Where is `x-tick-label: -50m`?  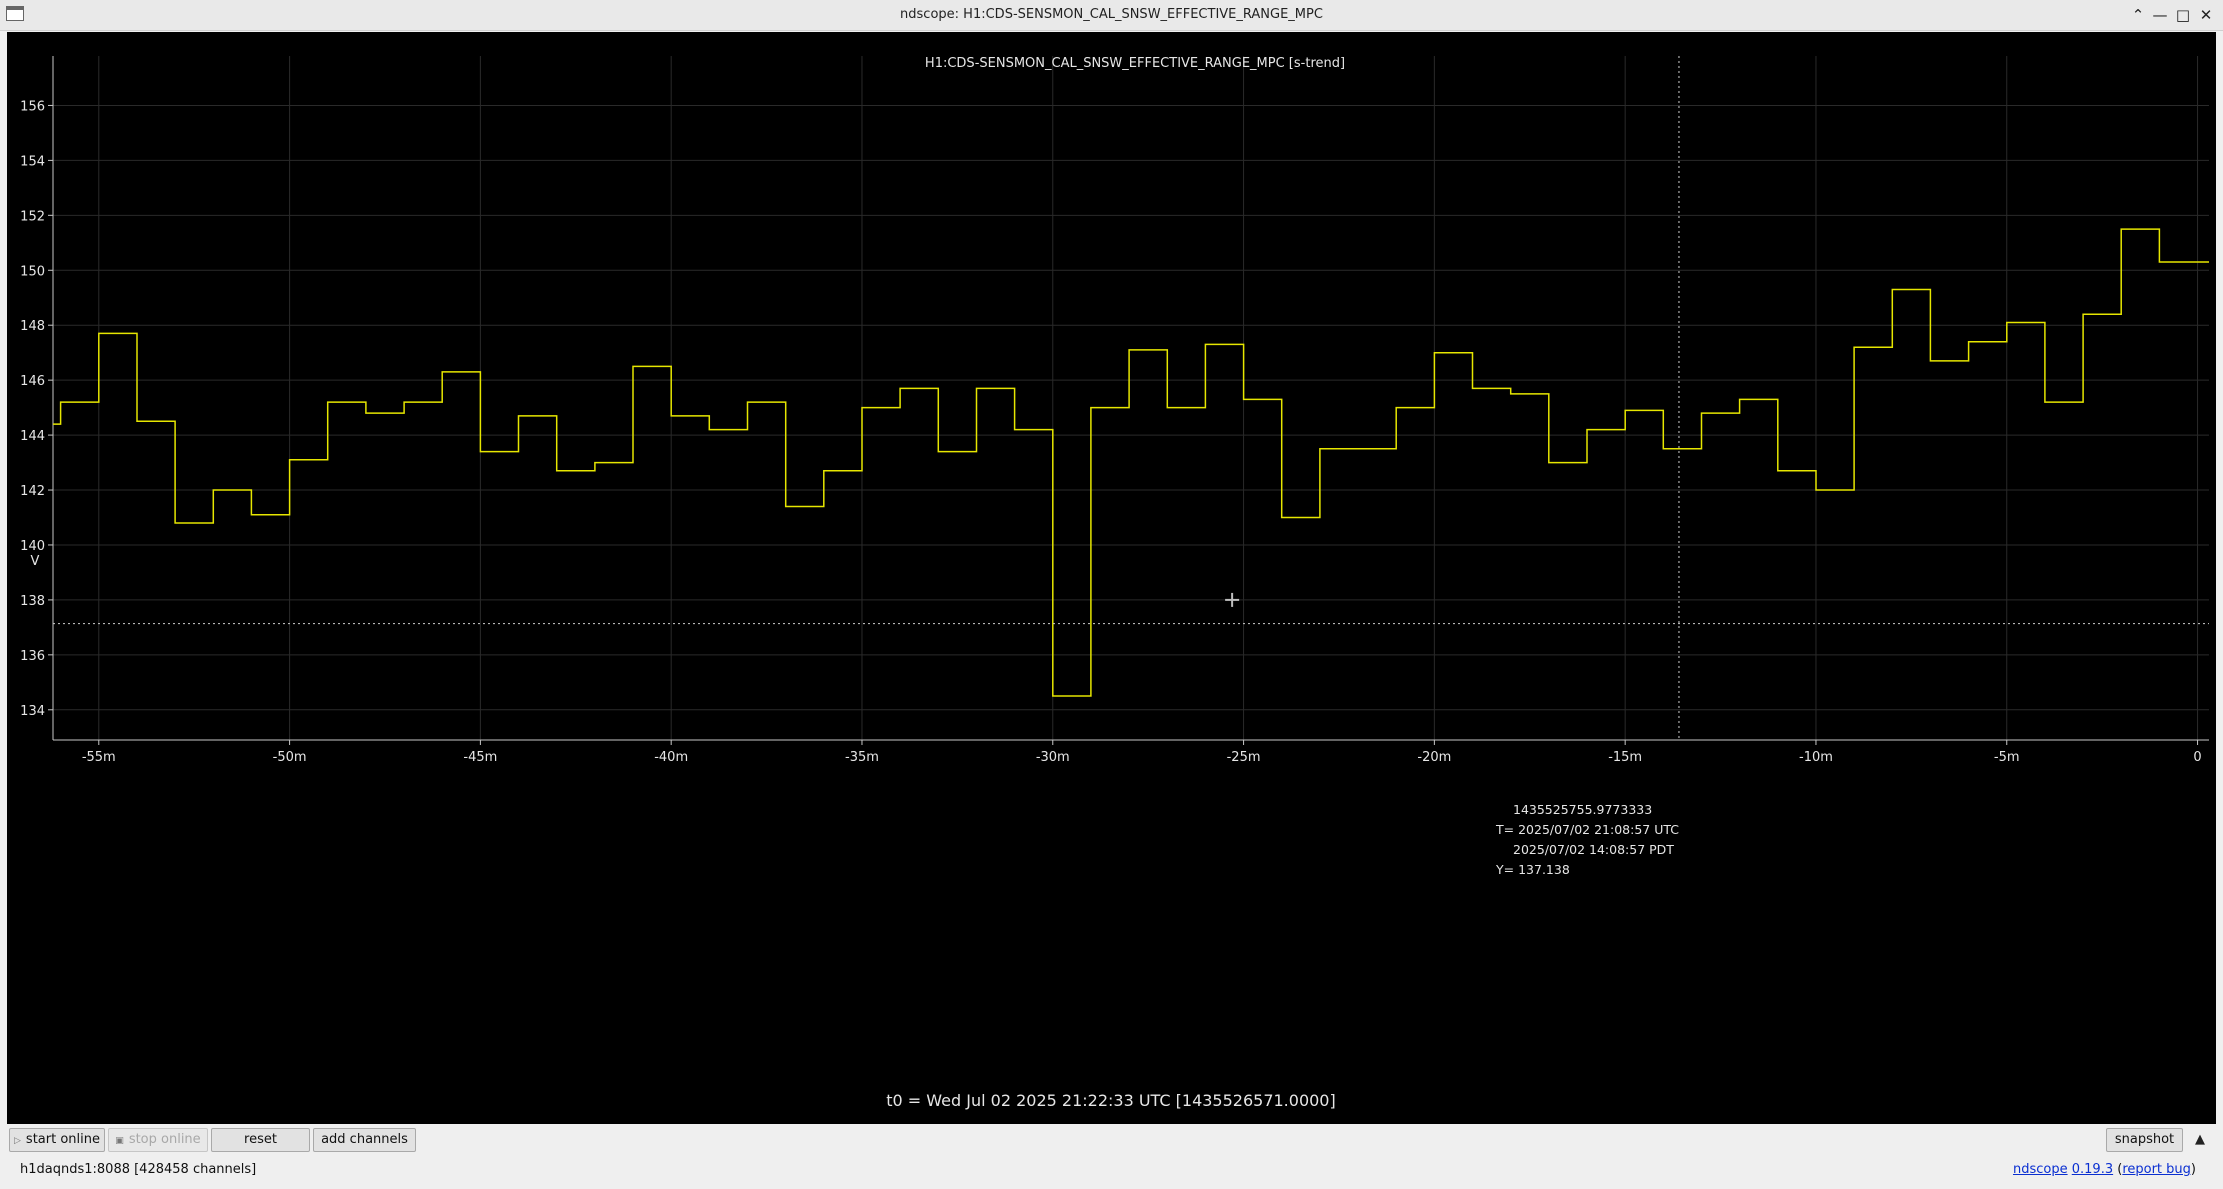 x-tick-label: -50m is located at coordinates (290, 757).